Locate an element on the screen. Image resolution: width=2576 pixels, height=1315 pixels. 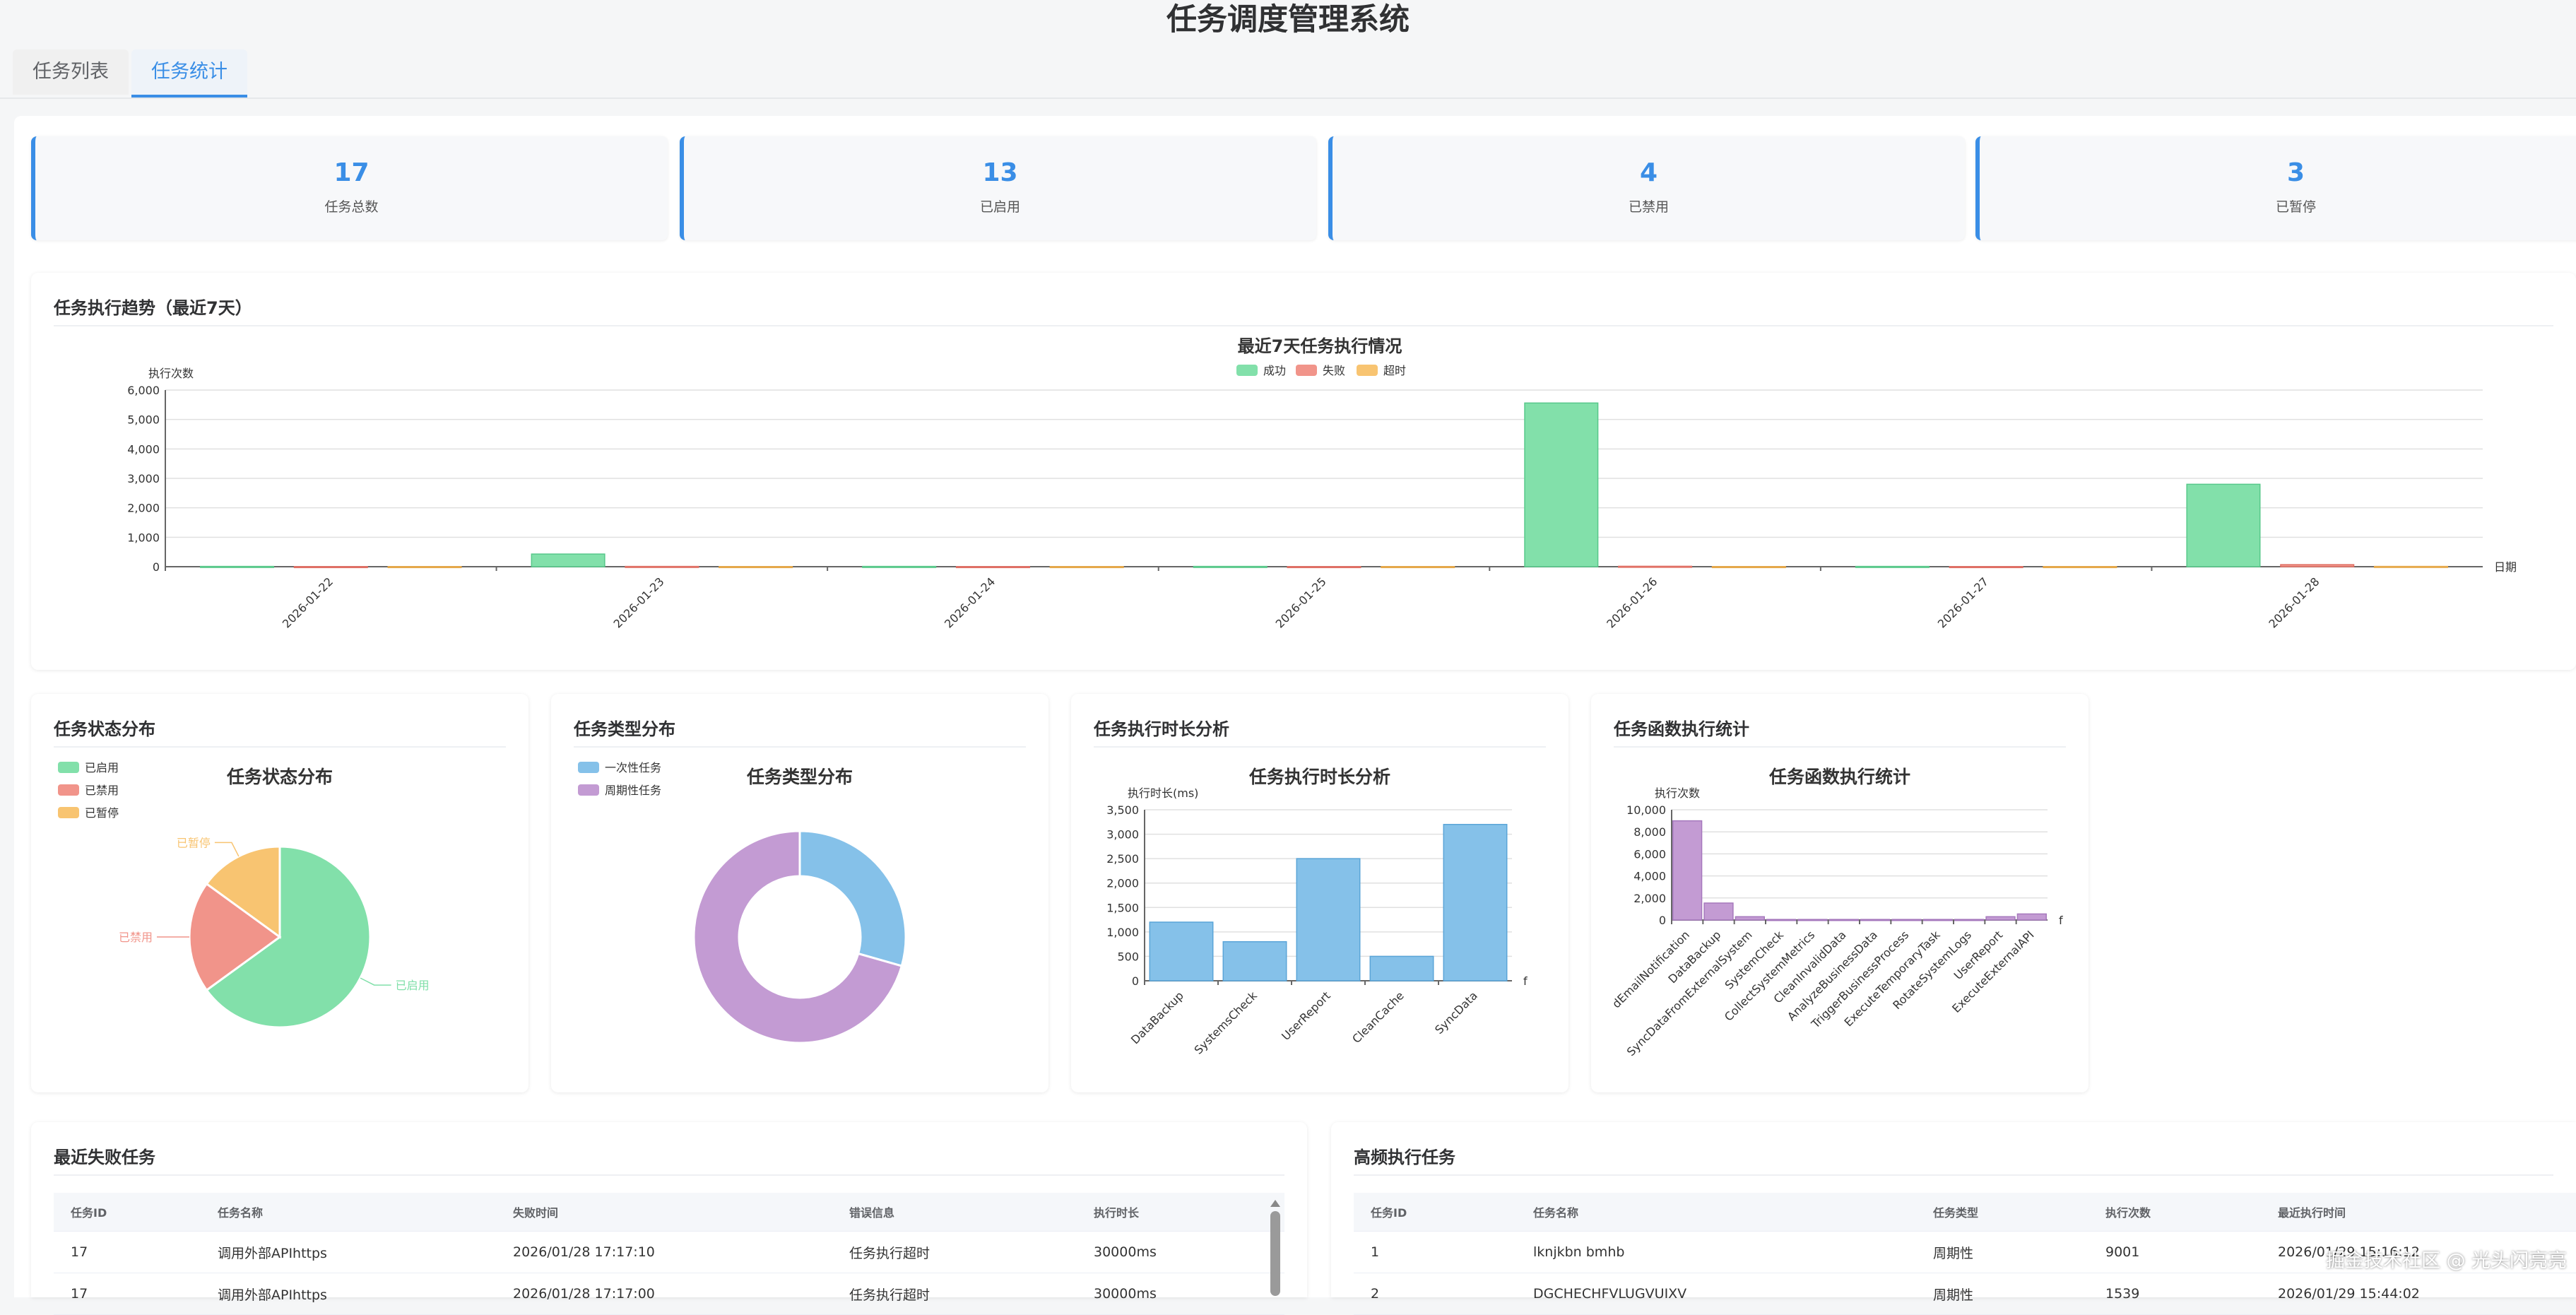
col-header: 任务类型 is located at coordinates (1956, 1213).